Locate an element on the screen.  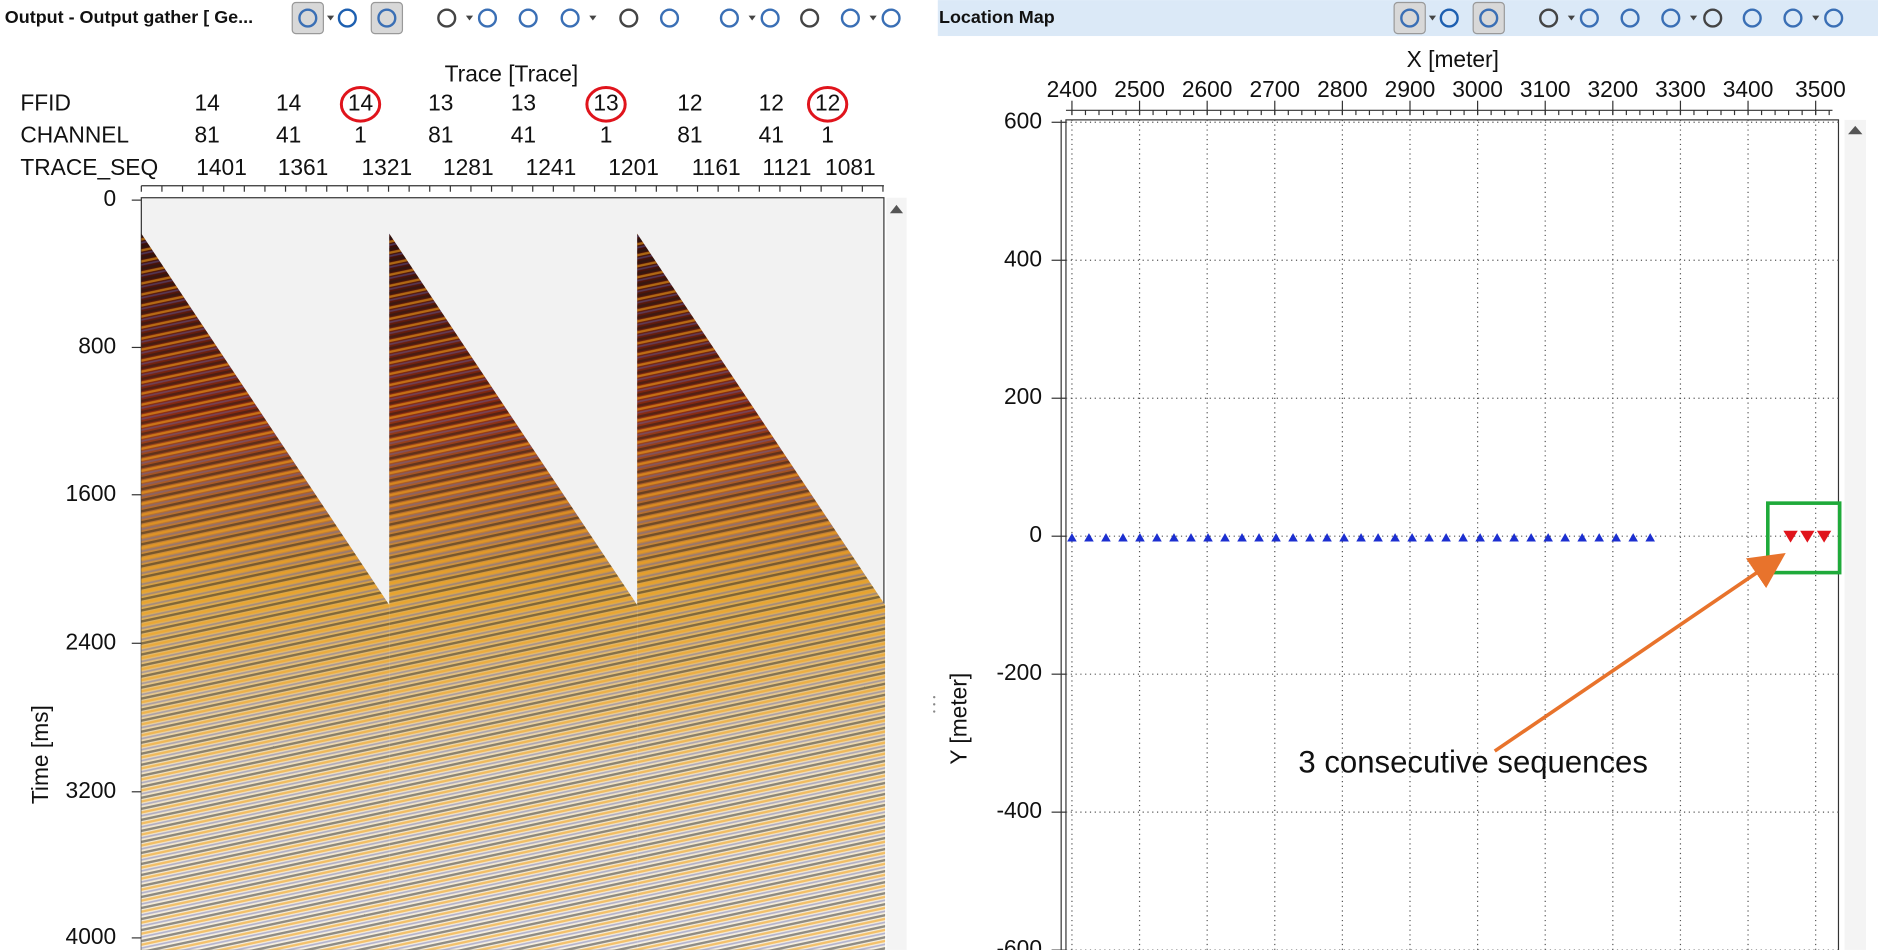
x-tick-label: 2700 is located at coordinates (1274, 89).